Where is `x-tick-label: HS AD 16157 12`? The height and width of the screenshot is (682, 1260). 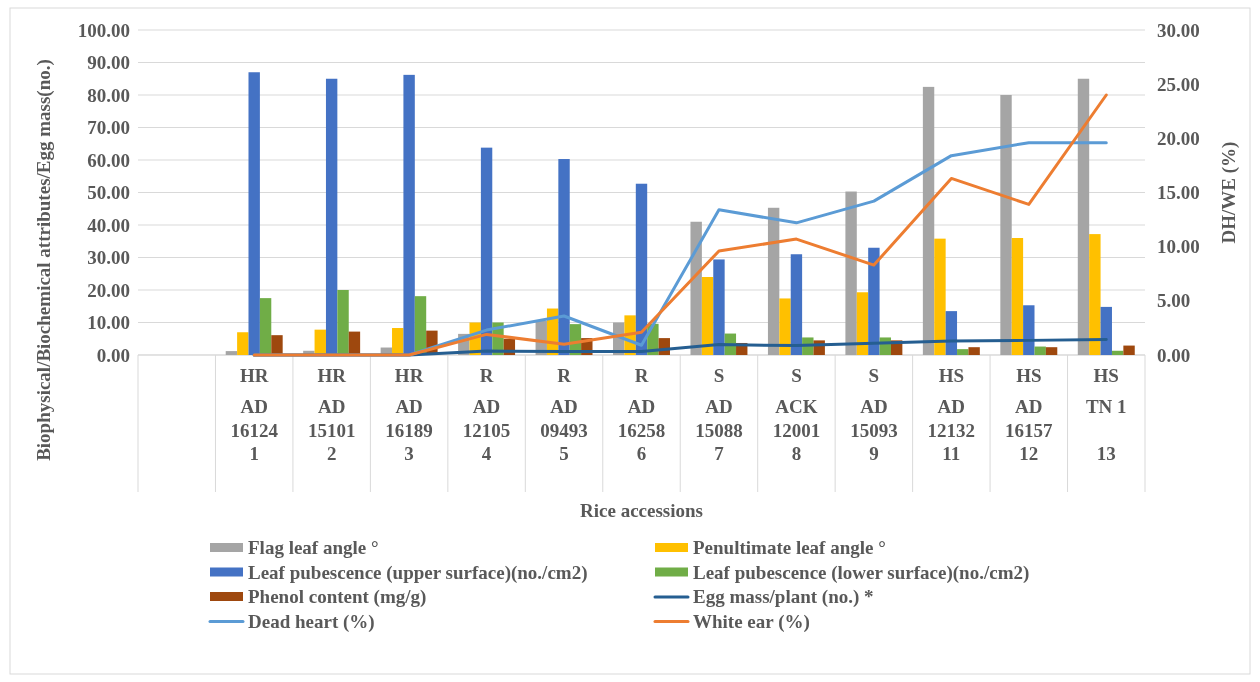
x-tick-label: HS AD 16157 12 is located at coordinates (1029, 414).